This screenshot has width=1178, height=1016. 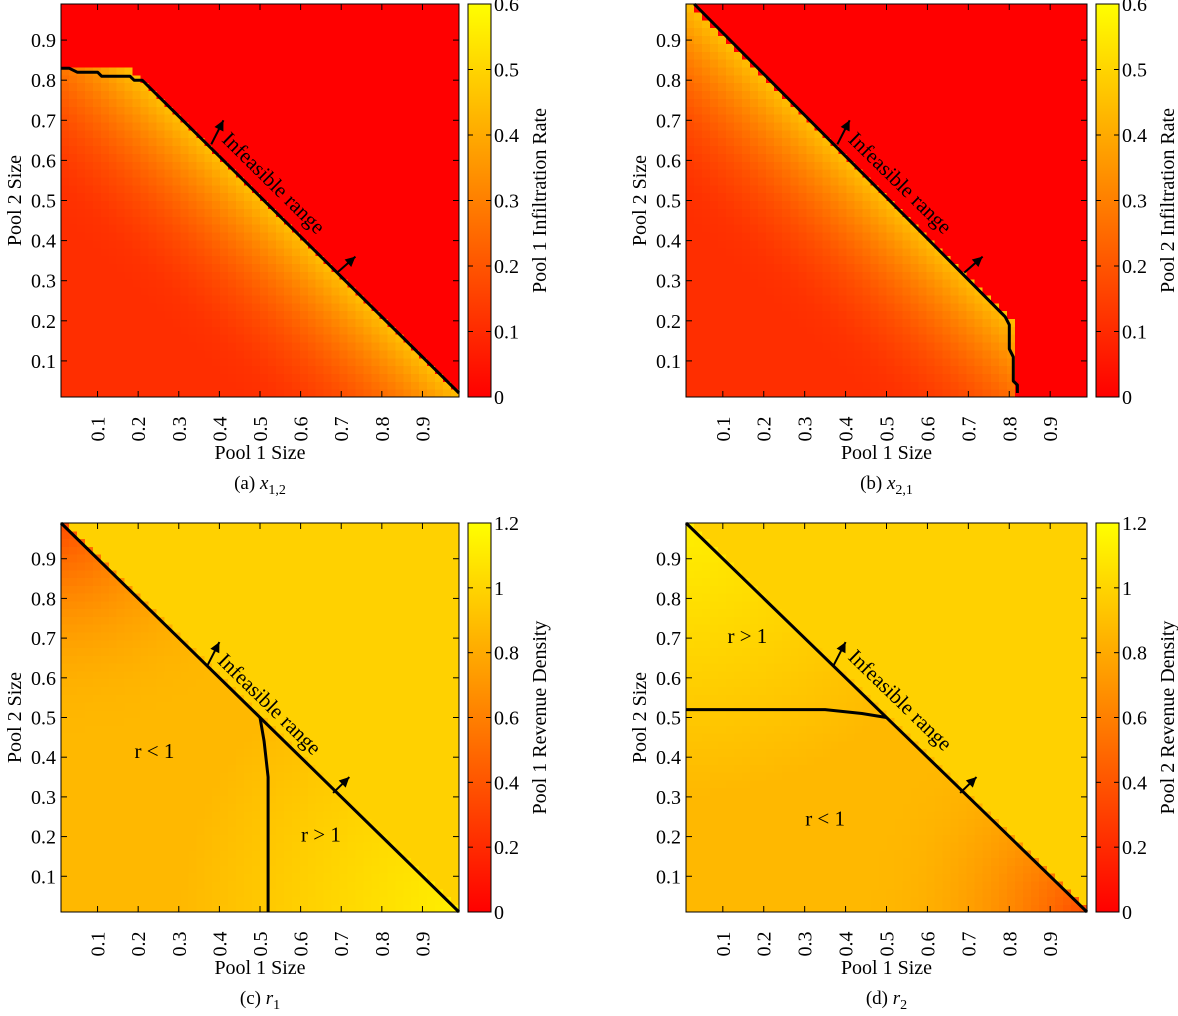 What do you see at coordinates (43, 282) in the screenshot?
I see `y-tick-label: 0.3` at bounding box center [43, 282].